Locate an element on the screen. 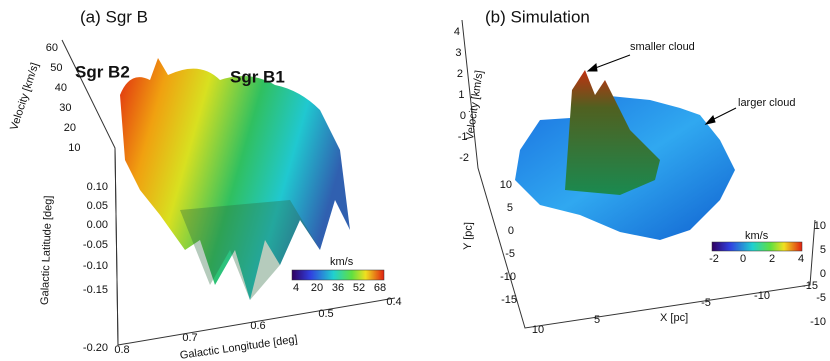  axis-label: X [pc] is located at coordinates (674, 318).